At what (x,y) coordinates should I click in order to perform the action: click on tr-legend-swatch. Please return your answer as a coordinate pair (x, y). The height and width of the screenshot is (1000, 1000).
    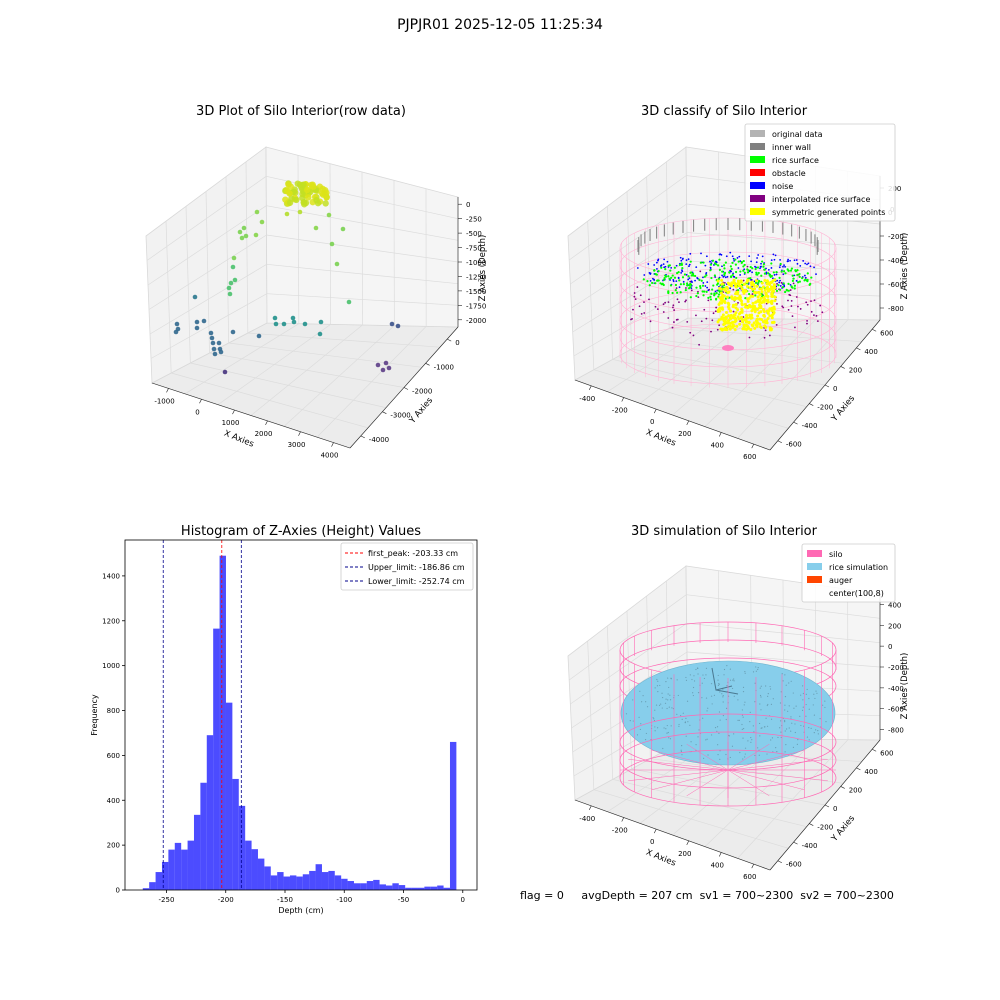
    Looking at the image, I should click on (757, 133).